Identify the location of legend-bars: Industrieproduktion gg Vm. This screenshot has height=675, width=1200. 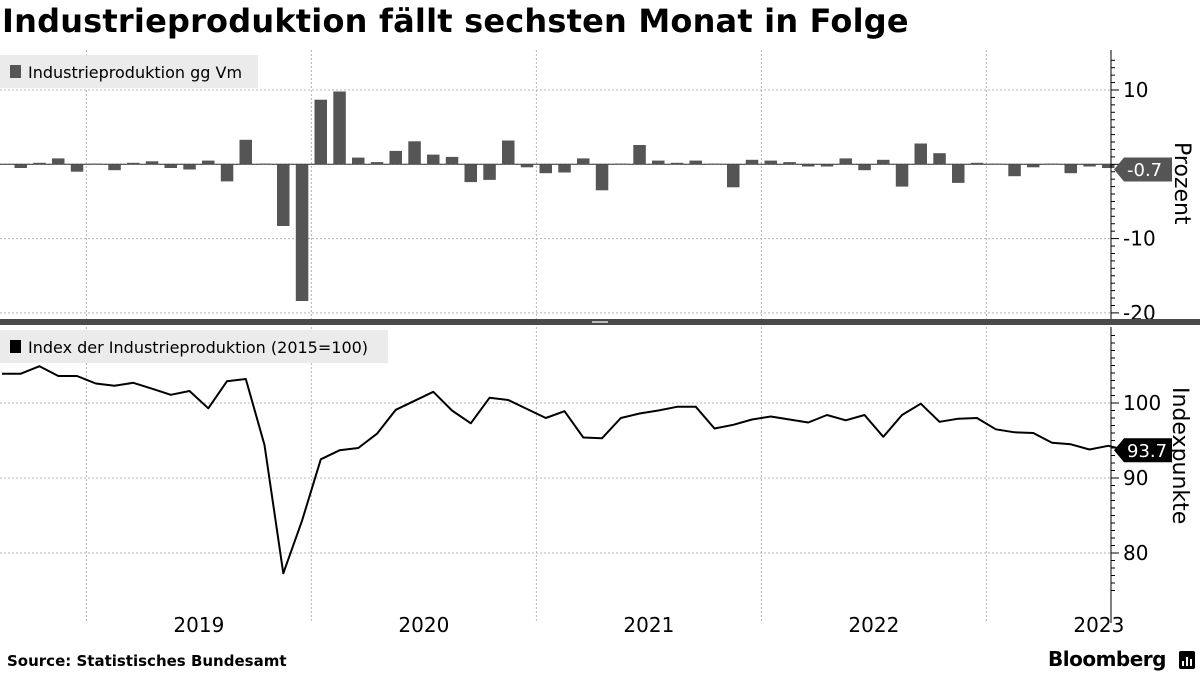
(129, 71).